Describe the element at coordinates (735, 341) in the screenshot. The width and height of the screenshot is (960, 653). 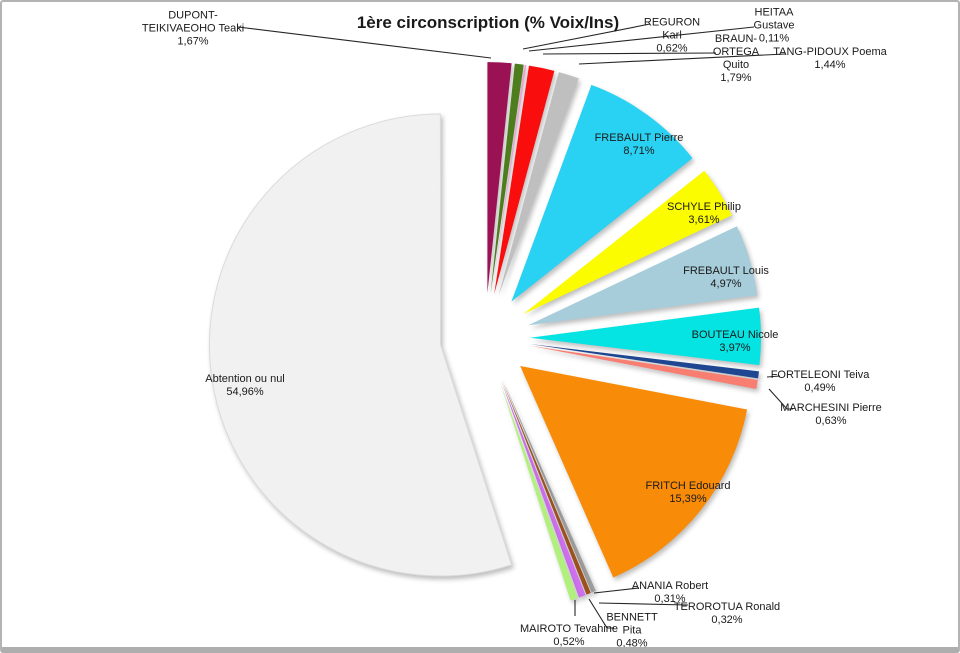
I see `slice-label-8: BOUTEAU Nicole 3,97%` at that location.